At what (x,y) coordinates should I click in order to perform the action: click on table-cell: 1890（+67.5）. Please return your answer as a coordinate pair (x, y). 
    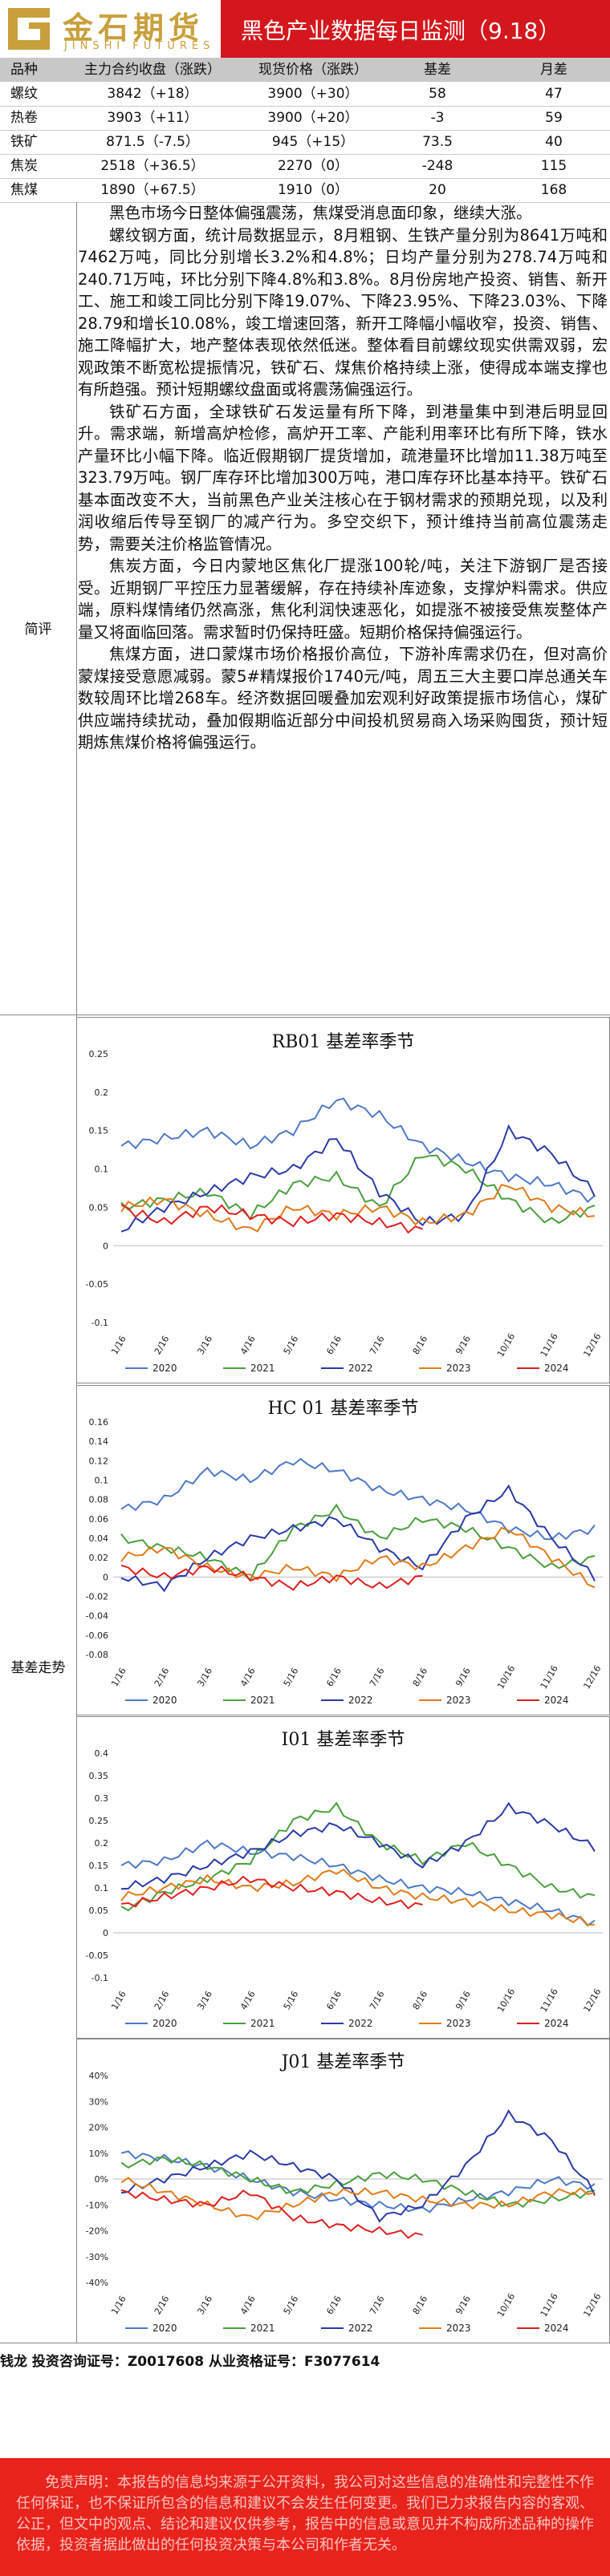
    Looking at the image, I should click on (152, 190).